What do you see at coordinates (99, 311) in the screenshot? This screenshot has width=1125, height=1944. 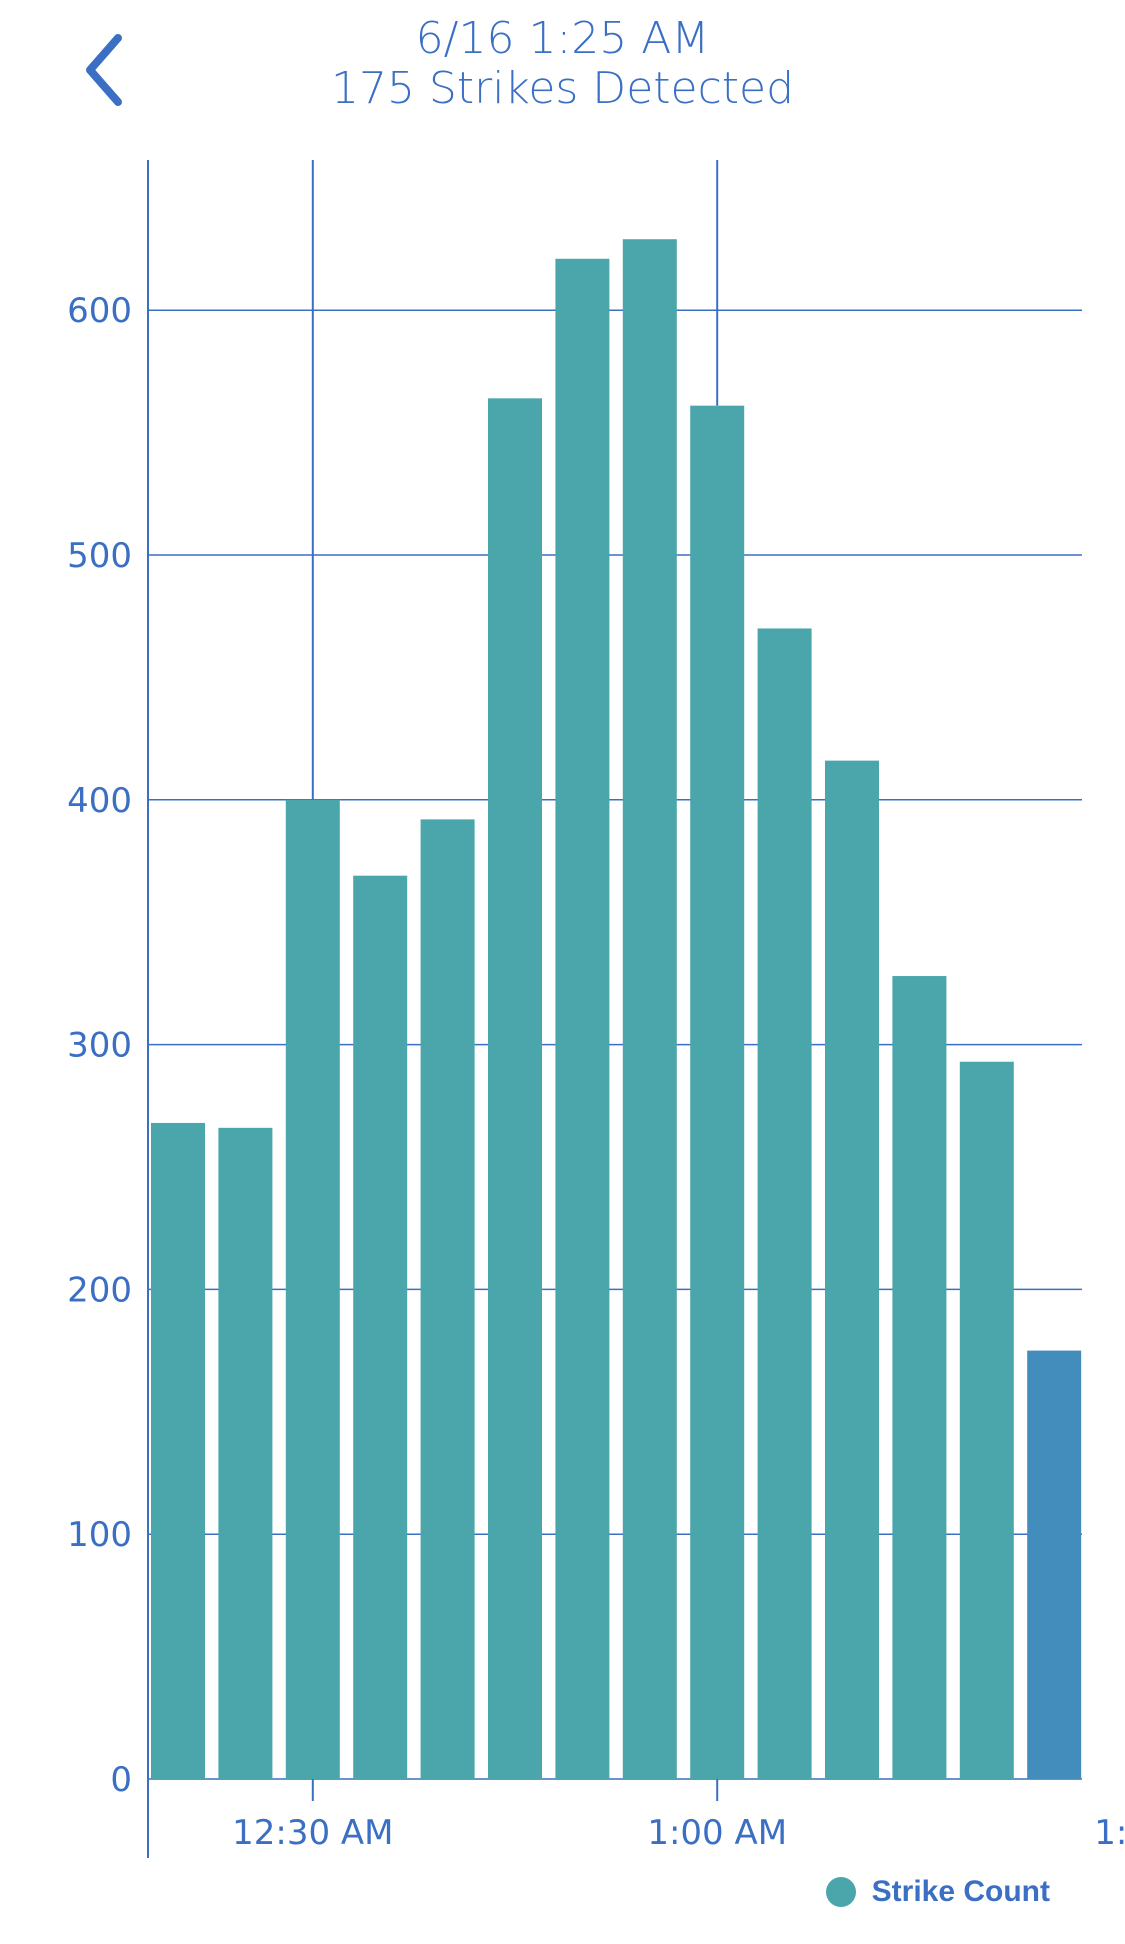 I see `y-tick-label: 600` at bounding box center [99, 311].